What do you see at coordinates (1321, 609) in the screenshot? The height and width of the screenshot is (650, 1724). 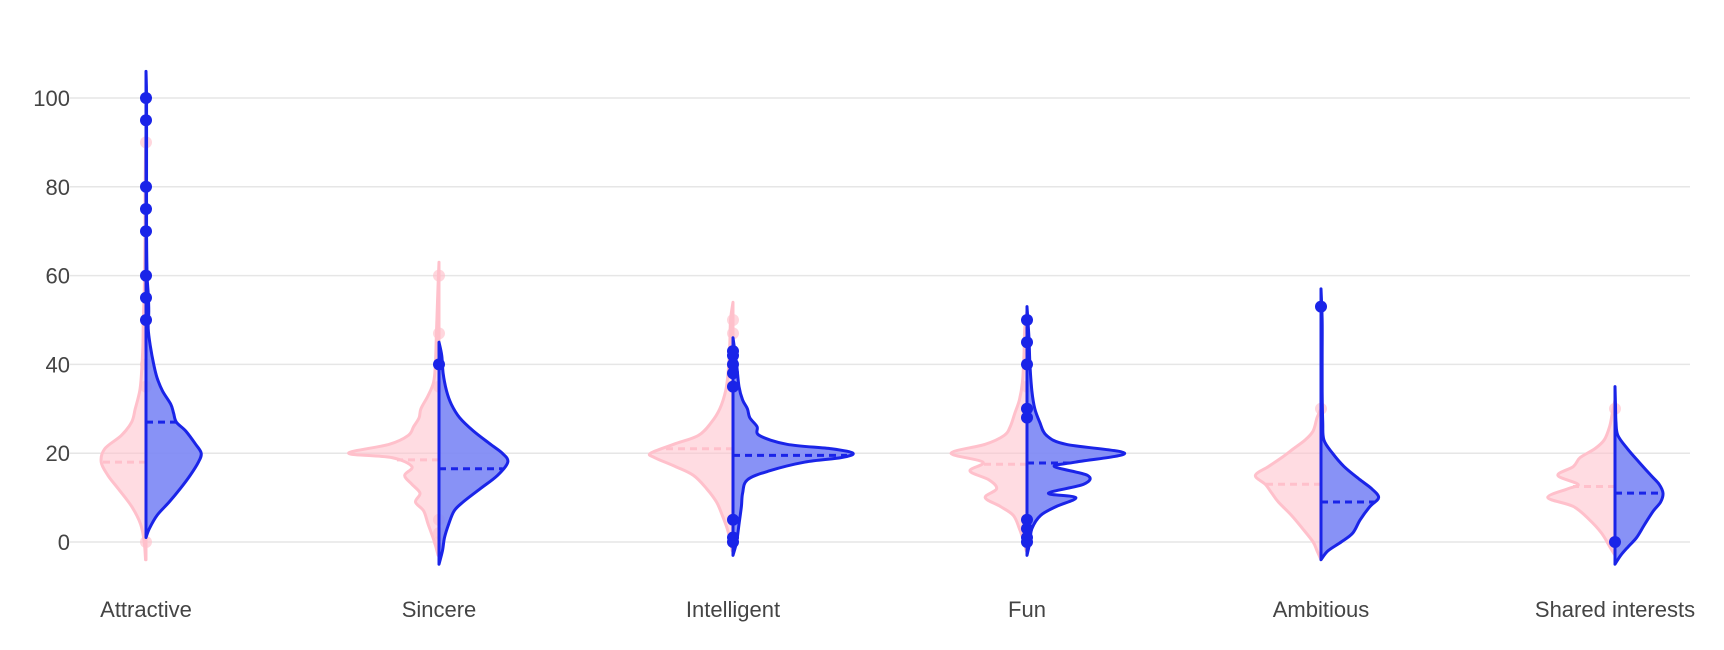 I see `x-category-label: Ambitious` at bounding box center [1321, 609].